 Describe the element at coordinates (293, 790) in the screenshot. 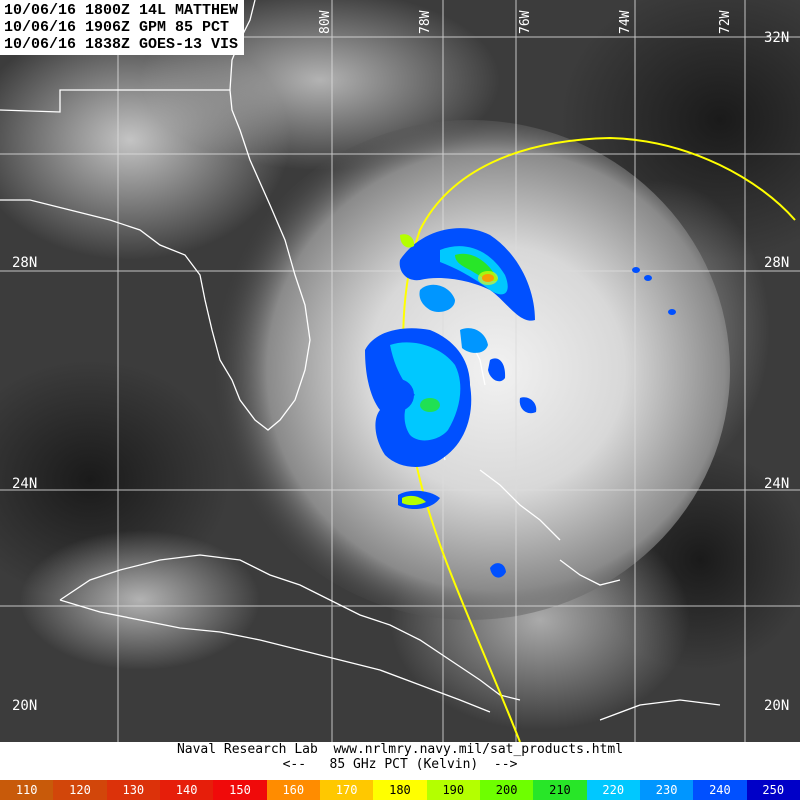

I see `colorbar-swatch-160: 160` at that location.